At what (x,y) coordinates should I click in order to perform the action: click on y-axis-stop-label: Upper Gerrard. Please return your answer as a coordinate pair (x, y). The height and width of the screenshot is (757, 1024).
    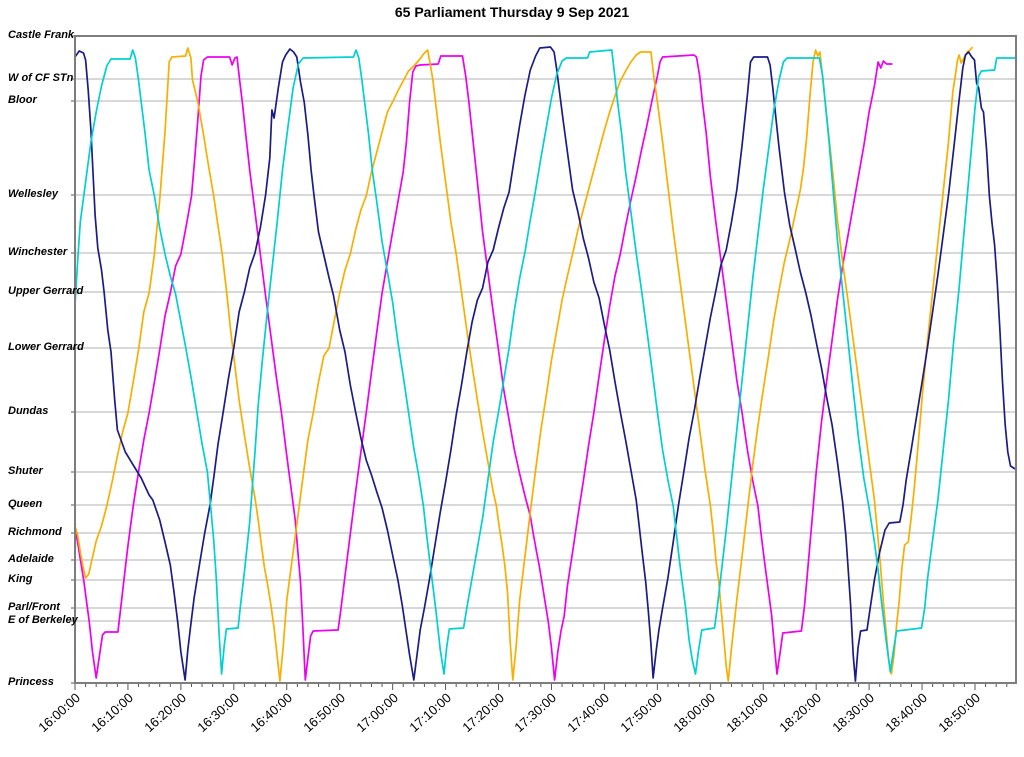
    Looking at the image, I should click on (46, 291).